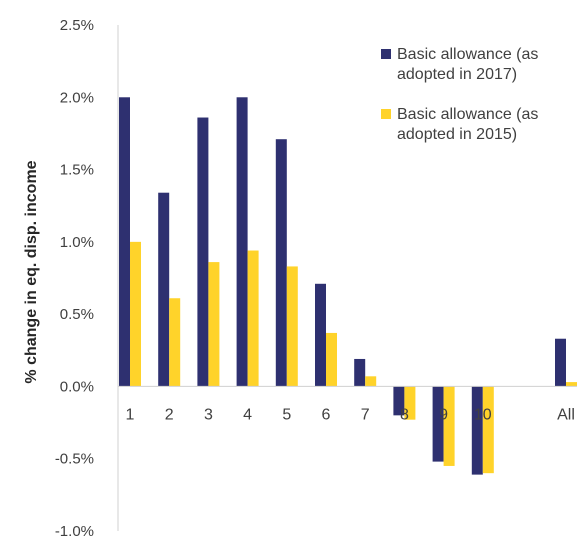  What do you see at coordinates (286, 414) in the screenshot?
I see `category-label: 5` at bounding box center [286, 414].